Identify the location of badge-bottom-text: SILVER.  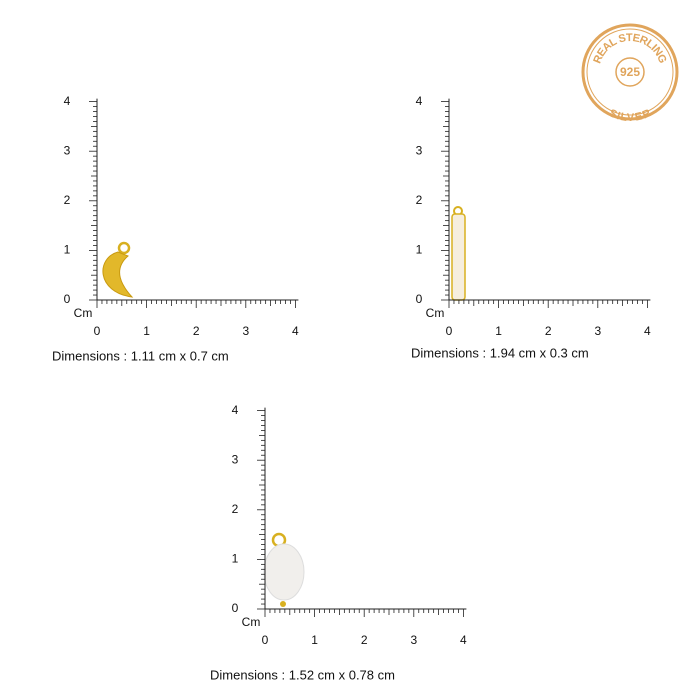
(630, 115).